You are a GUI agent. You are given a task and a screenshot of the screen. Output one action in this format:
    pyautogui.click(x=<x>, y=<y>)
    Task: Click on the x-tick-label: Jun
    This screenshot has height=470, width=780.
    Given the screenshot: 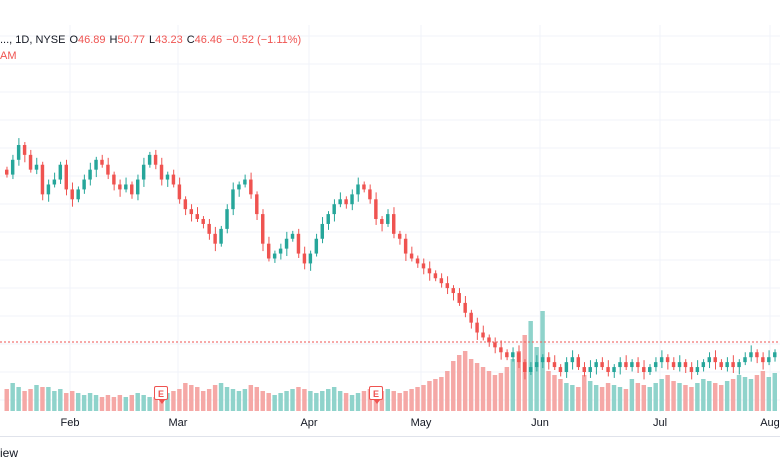 What is the action you would take?
    pyautogui.click(x=540, y=423)
    